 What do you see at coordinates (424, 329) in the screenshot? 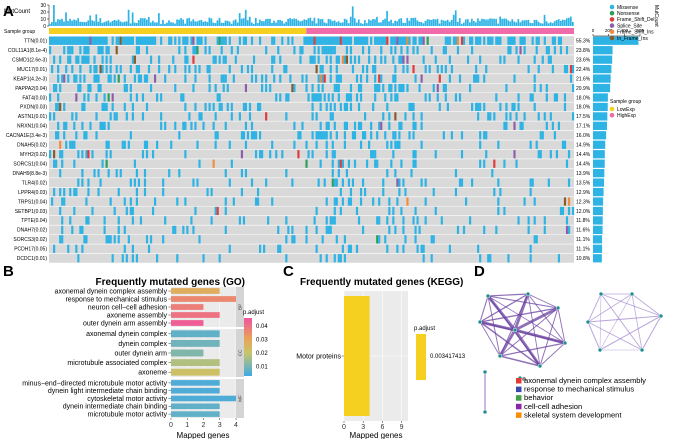
I see `kegg-legend-title: p.adjust` at bounding box center [424, 329].